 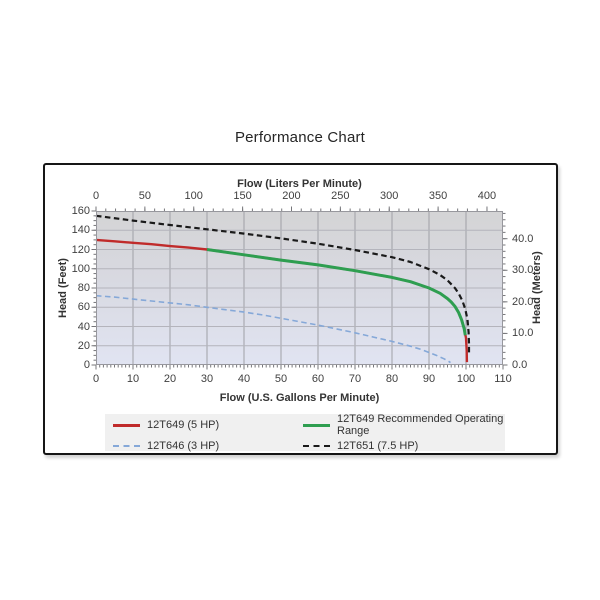 I want to click on tick-label: 40.0, so click(x=523, y=238).